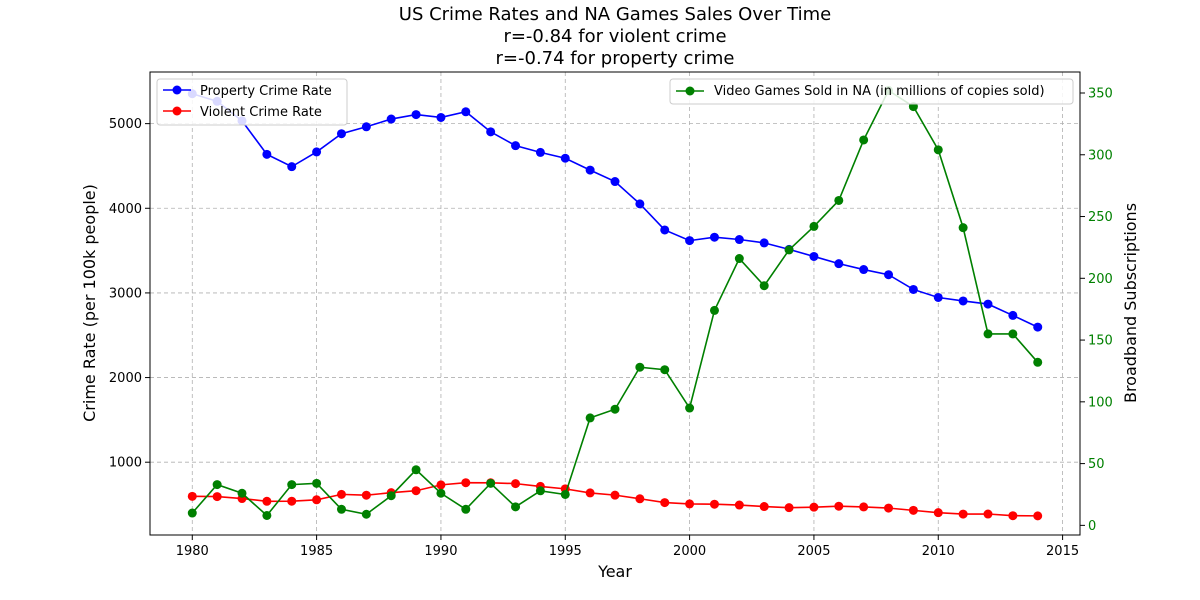 Image resolution: width=1200 pixels, height=600 pixels. What do you see at coordinates (177, 90) in the screenshot?
I see `legend-marker-property` at bounding box center [177, 90].